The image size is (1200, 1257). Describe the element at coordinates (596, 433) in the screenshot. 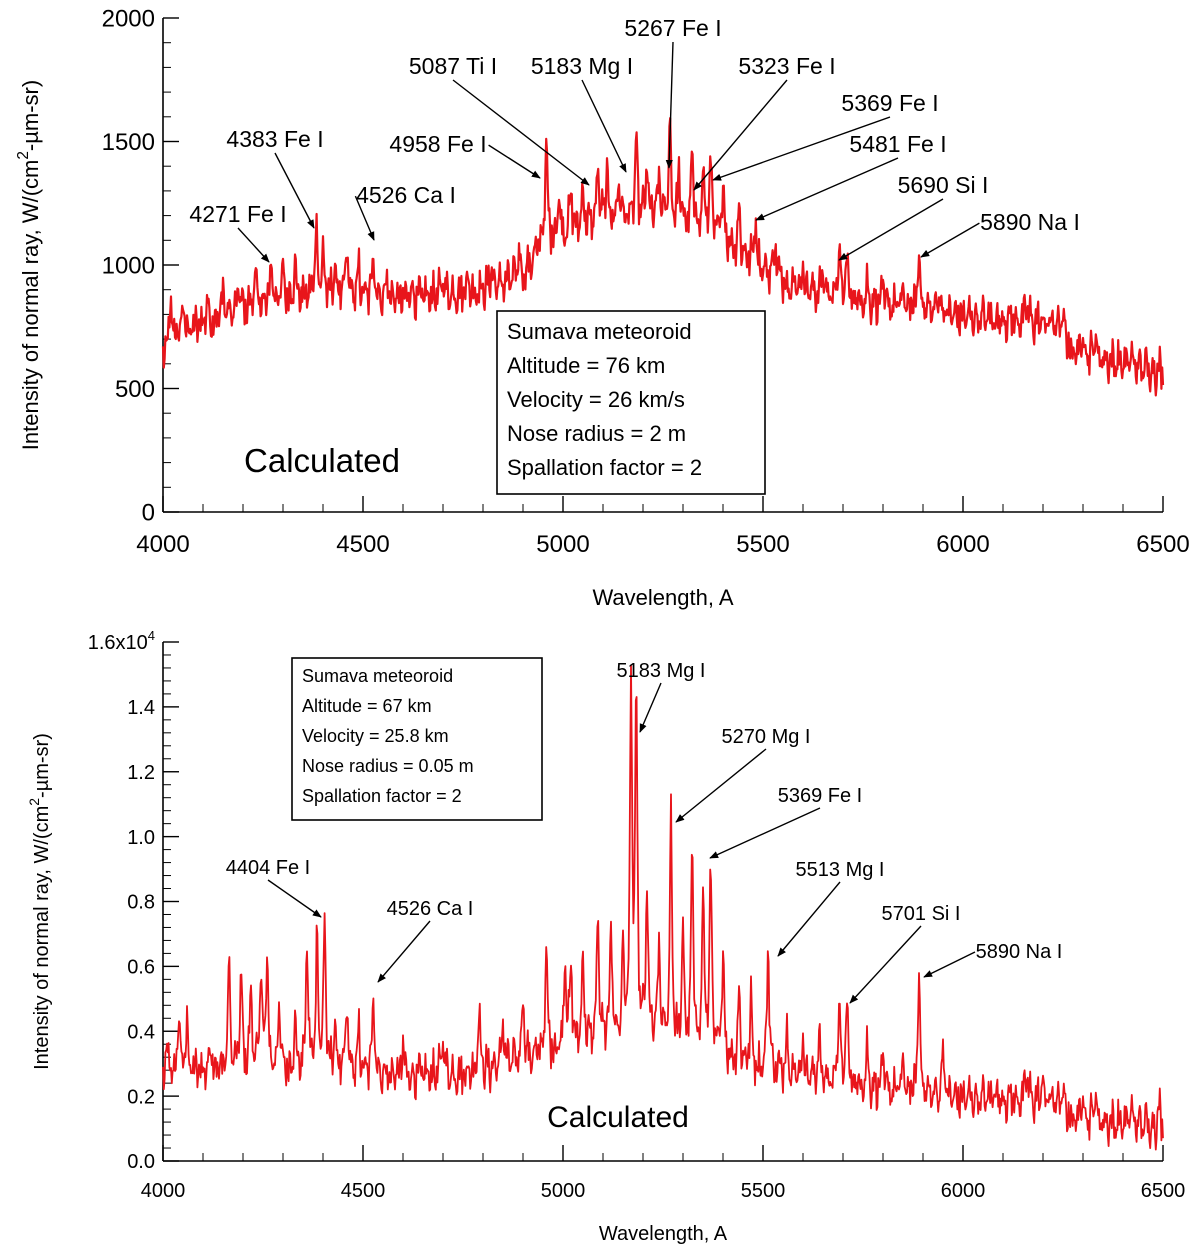

I see `info-box-line: Nose radius = 2 m` at that location.